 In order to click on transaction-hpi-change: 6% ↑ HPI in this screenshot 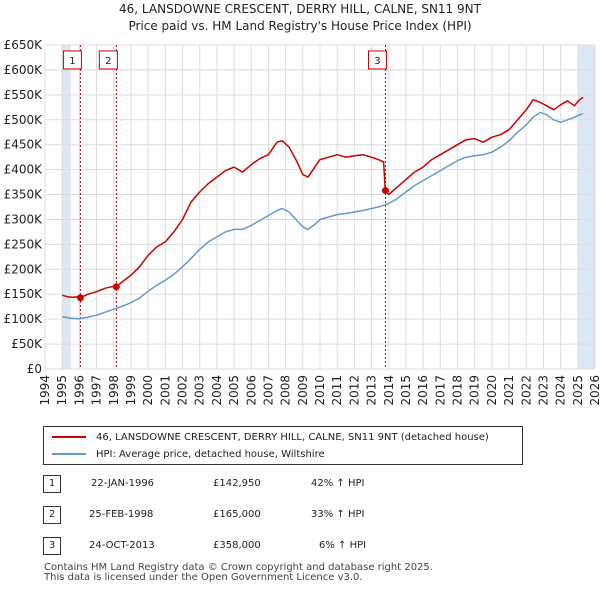, I will do `click(343, 545)`.